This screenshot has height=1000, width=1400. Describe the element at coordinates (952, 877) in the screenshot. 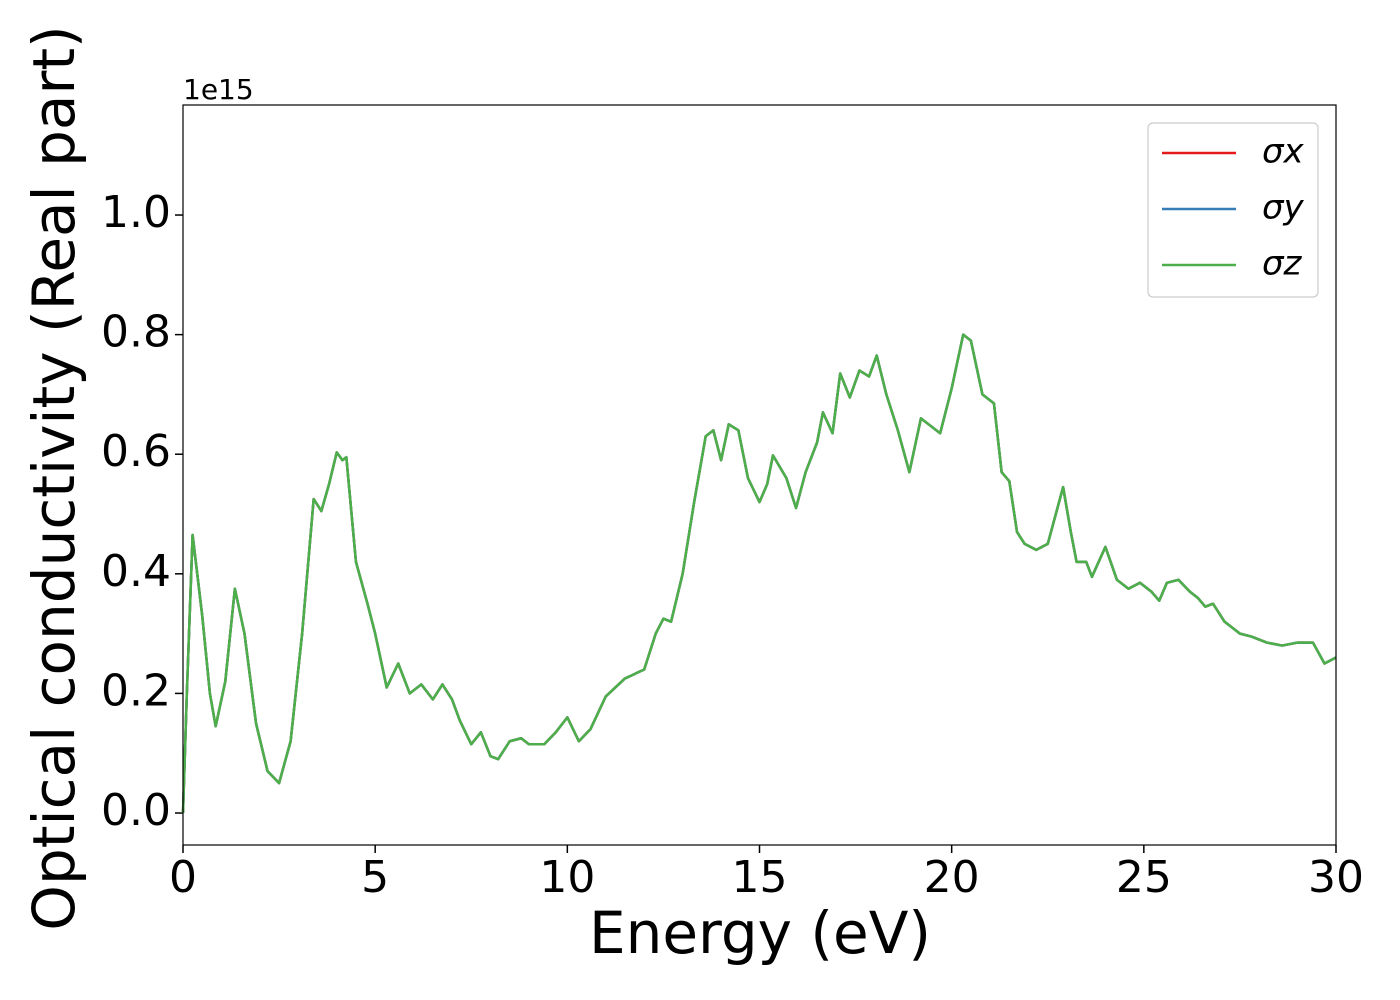

I see `x-tick-label: 20` at that location.